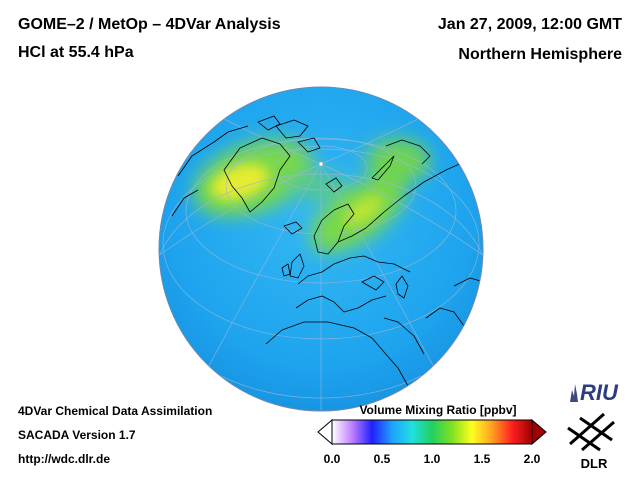 The height and width of the screenshot is (480, 640). I want to click on colorbar-tick-label: 1.0, so click(432, 459).